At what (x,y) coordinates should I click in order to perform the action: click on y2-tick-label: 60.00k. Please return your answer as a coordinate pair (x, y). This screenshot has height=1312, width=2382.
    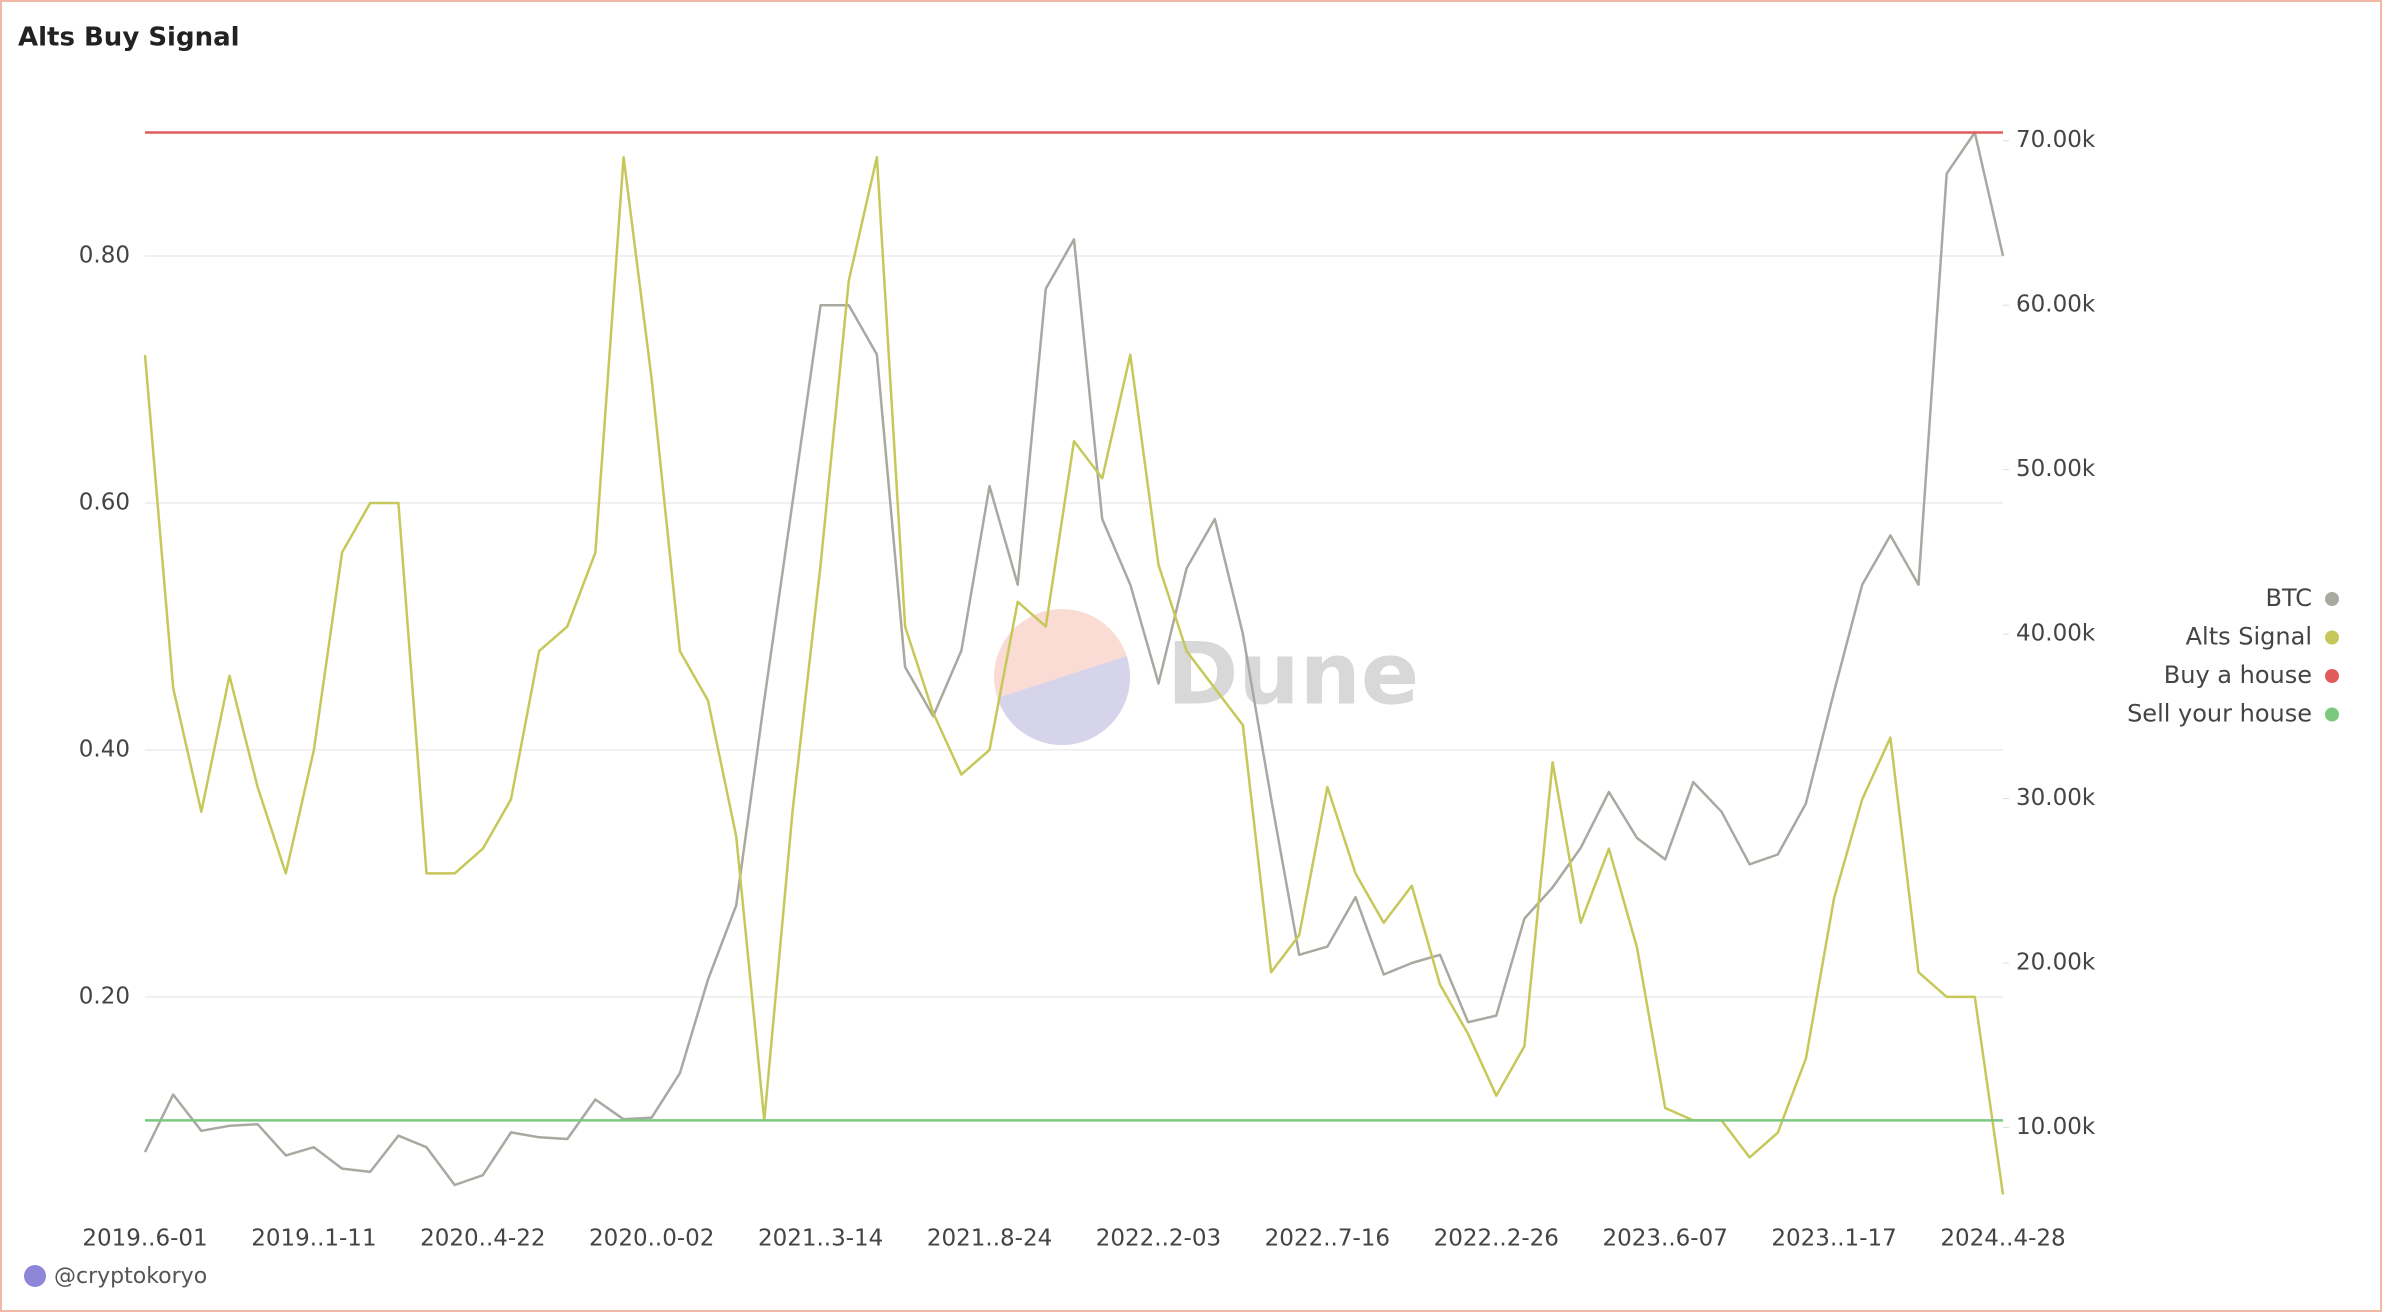
    Looking at the image, I should click on (2056, 305).